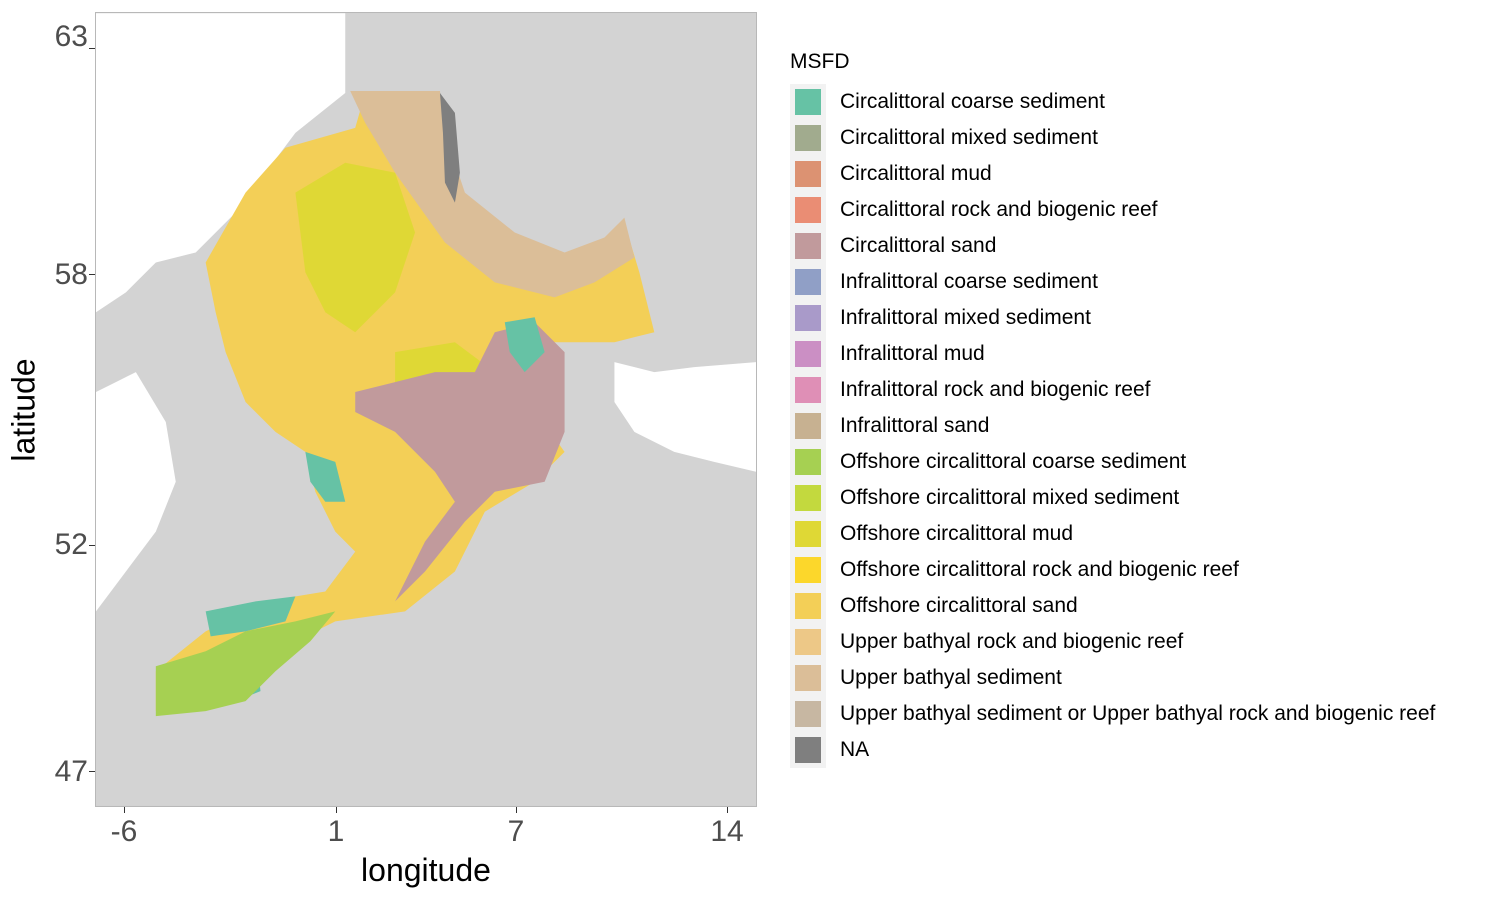  Describe the element at coordinates (820, 61) in the screenshot. I see `legend-title: MSFD` at that location.